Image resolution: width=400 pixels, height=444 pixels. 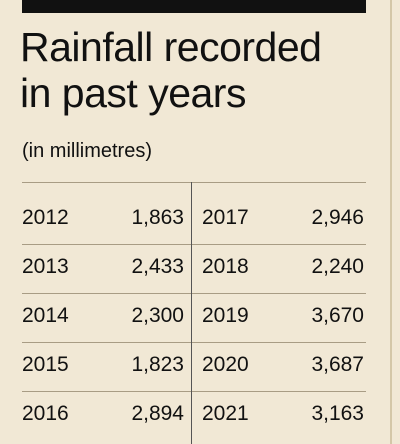 I want to click on title-line-1: Rainfall recorded, so click(x=171, y=47).